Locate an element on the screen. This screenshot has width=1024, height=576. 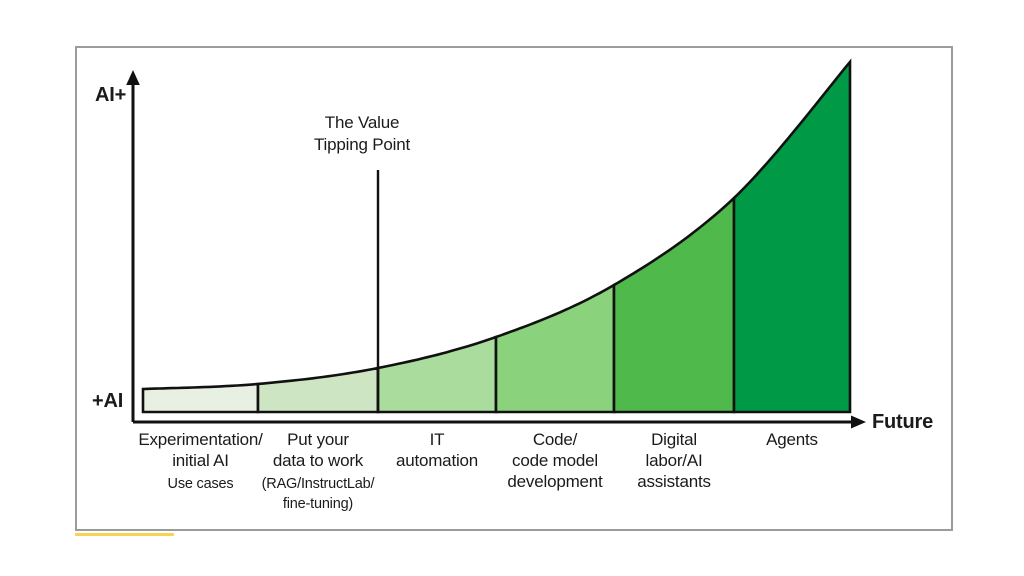
y-axis-bottom-label: +AI is located at coordinates (108, 401).